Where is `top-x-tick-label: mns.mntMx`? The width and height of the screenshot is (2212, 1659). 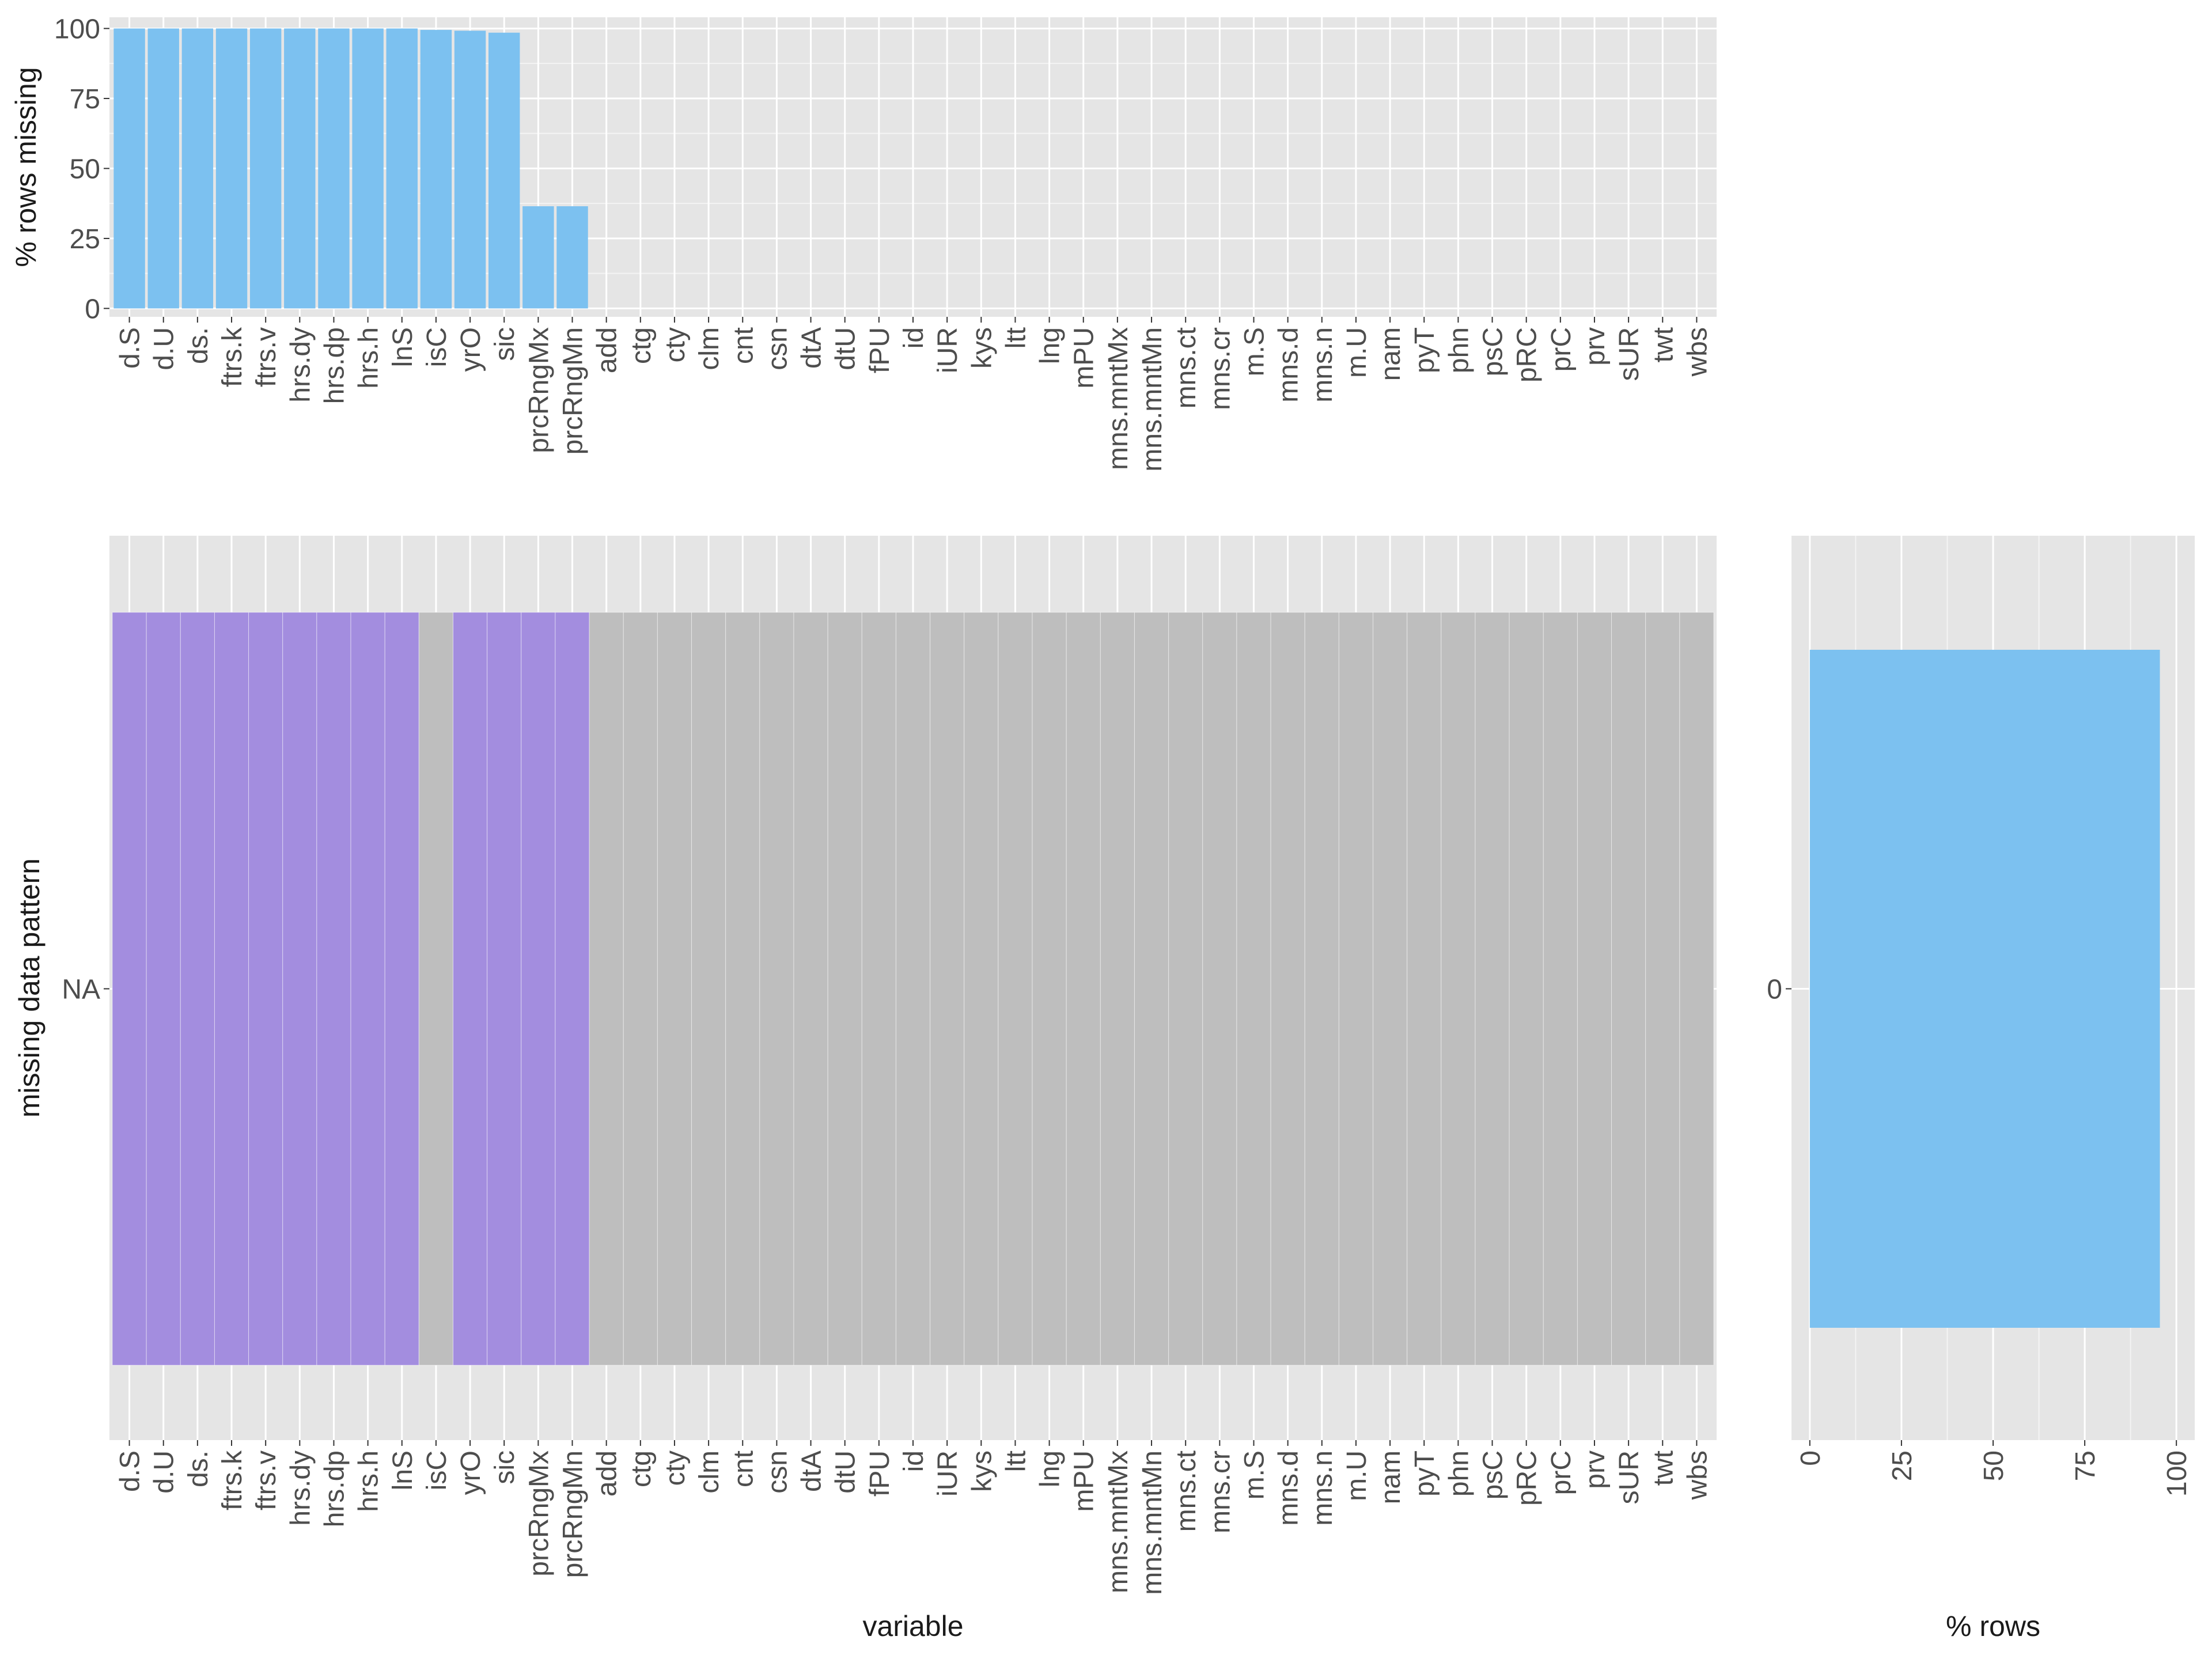
top-x-tick-label: mns.mntMx is located at coordinates (1118, 398).